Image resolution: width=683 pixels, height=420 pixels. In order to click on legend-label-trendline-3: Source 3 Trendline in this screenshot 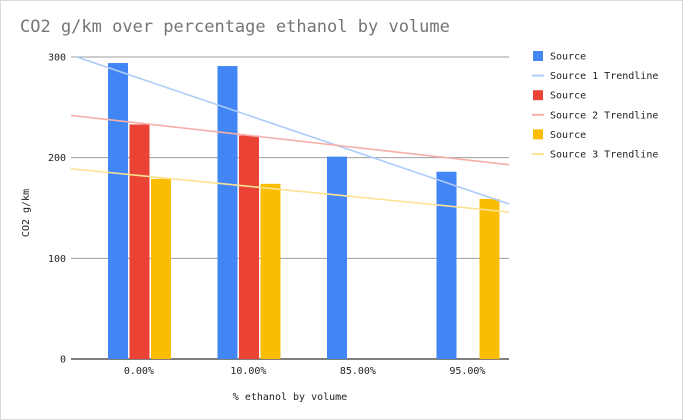, I will do `click(604, 155)`.